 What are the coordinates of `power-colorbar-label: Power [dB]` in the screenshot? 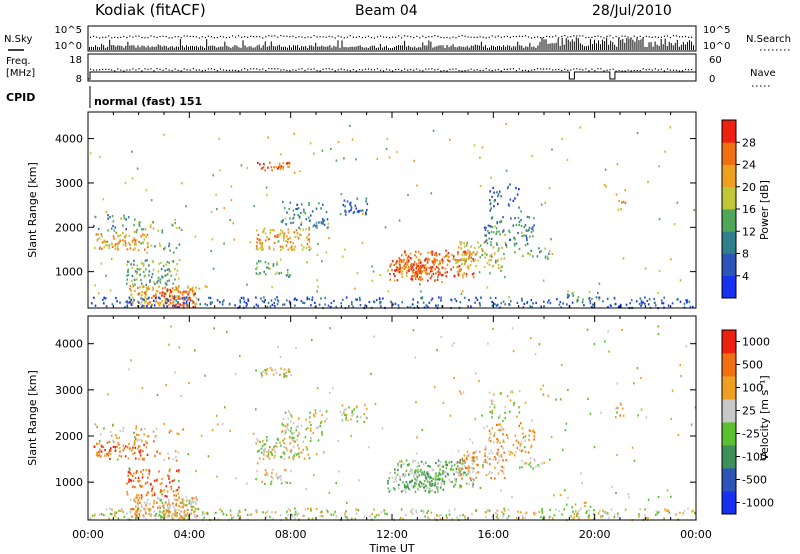 It's located at (764, 210).